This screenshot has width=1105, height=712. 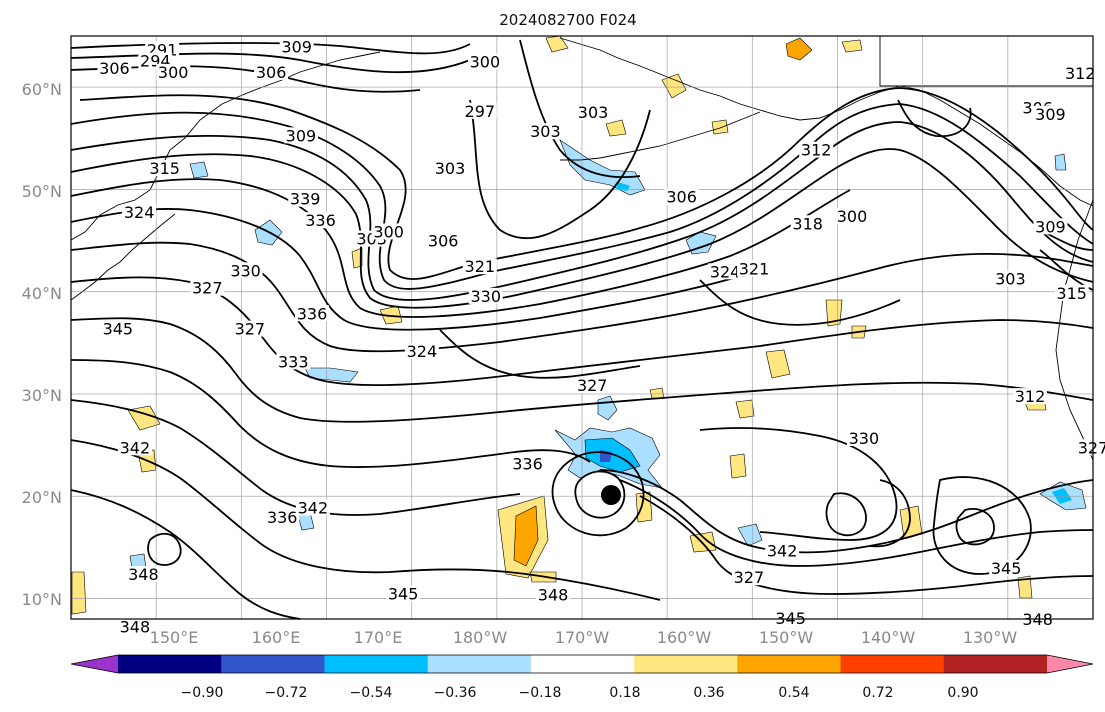 What do you see at coordinates (799, 49) in the screenshot?
I see `shade-patch-orange` at bounding box center [799, 49].